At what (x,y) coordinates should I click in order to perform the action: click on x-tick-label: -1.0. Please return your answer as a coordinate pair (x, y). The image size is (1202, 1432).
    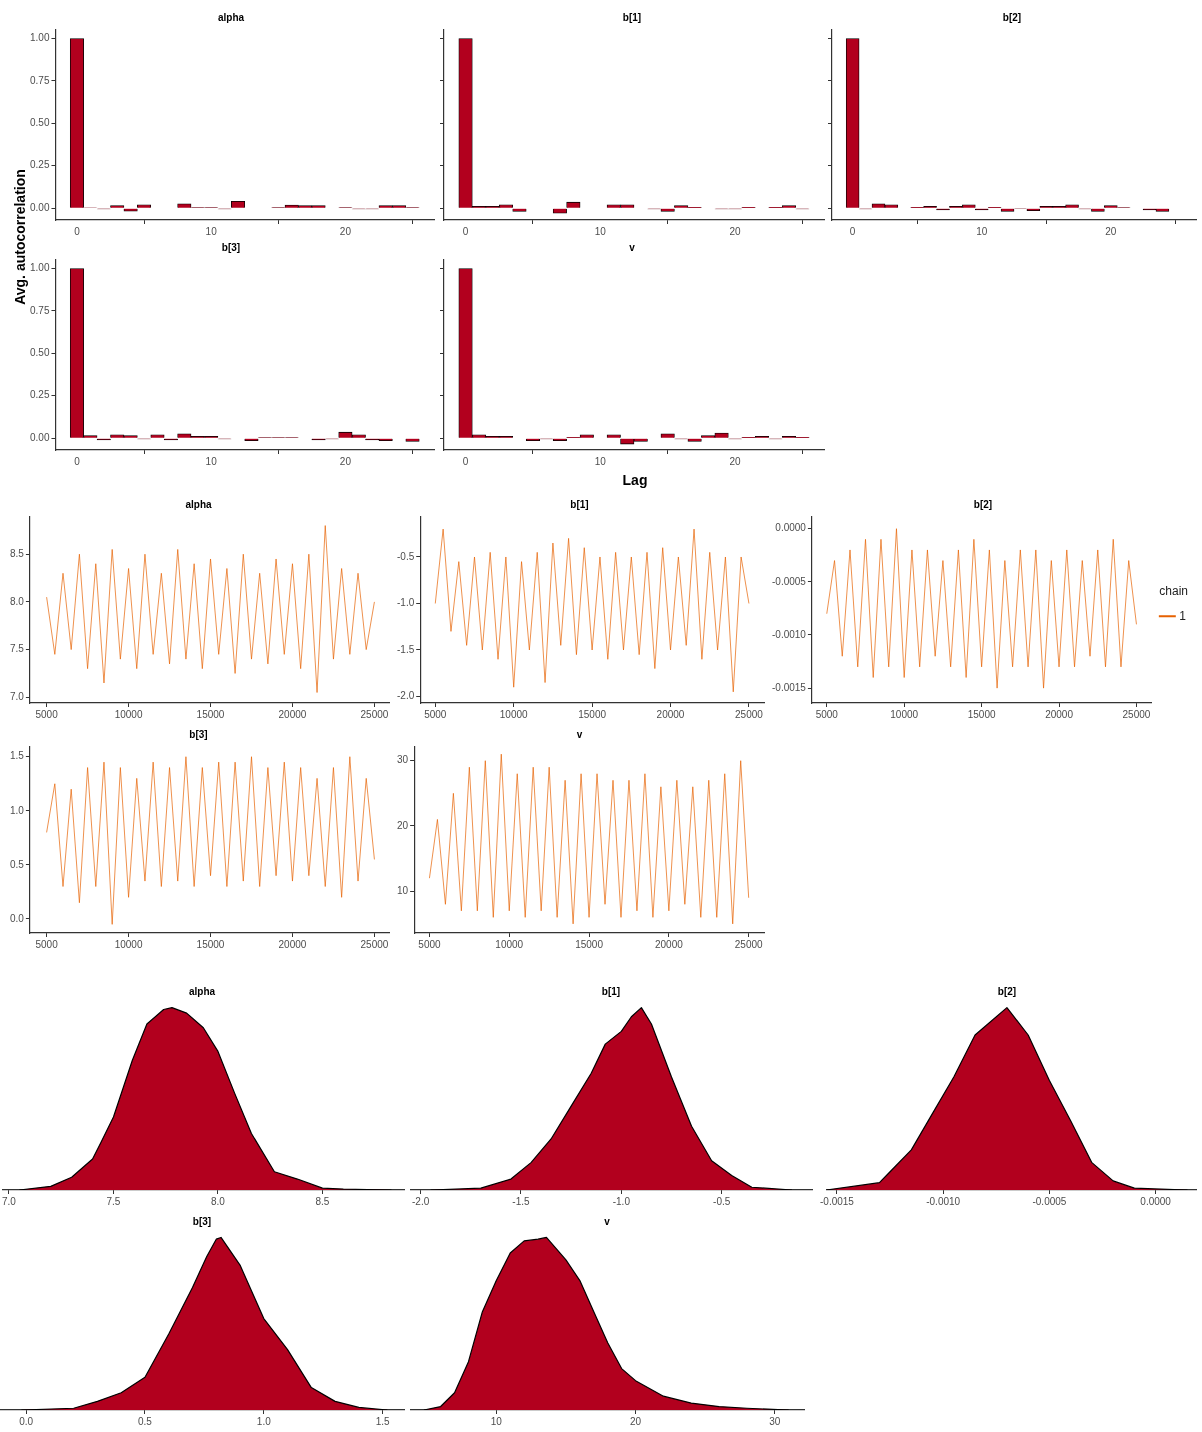
    Looking at the image, I should click on (621, 1201).